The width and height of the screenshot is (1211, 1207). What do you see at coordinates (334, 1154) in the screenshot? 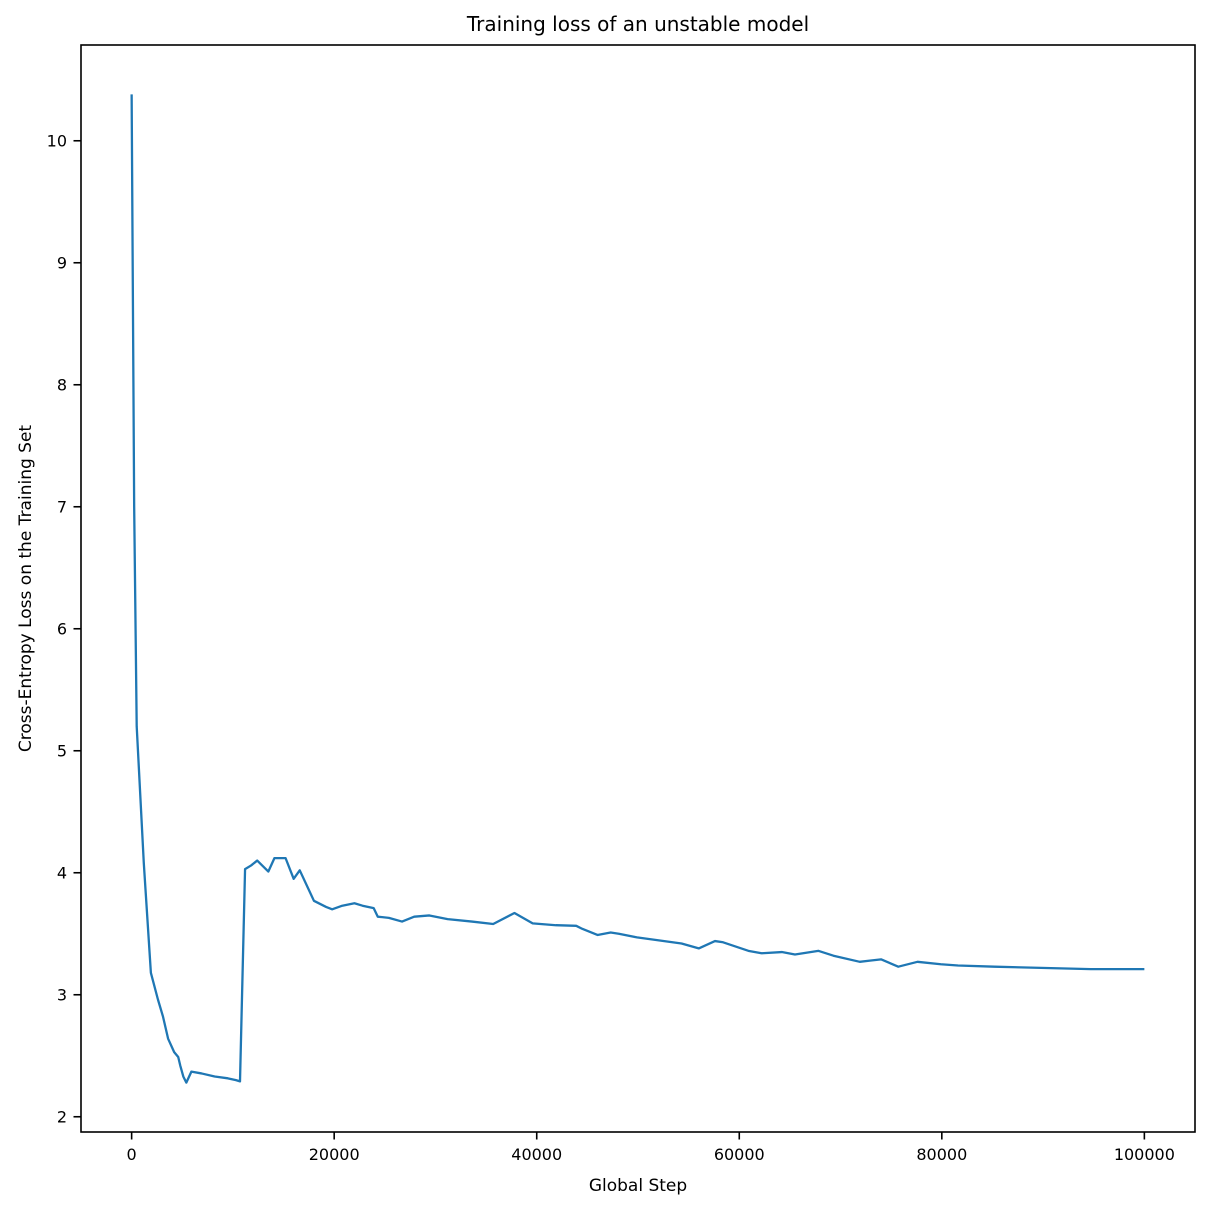
I see `x-tick-label: 20000` at bounding box center [334, 1154].